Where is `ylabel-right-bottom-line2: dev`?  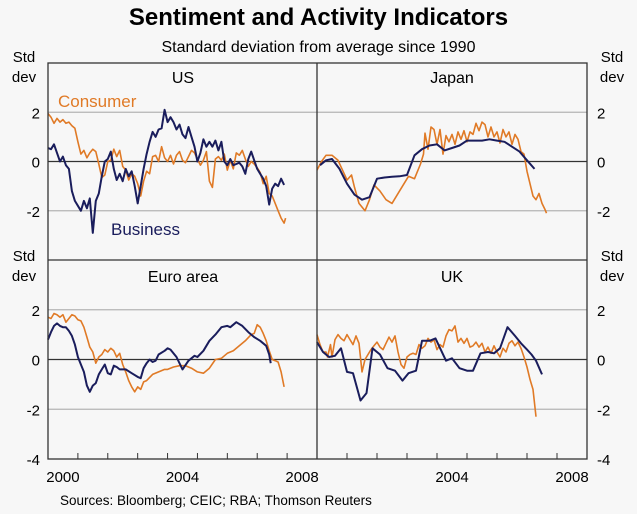
ylabel-right-bottom-line2: dev is located at coordinates (612, 276).